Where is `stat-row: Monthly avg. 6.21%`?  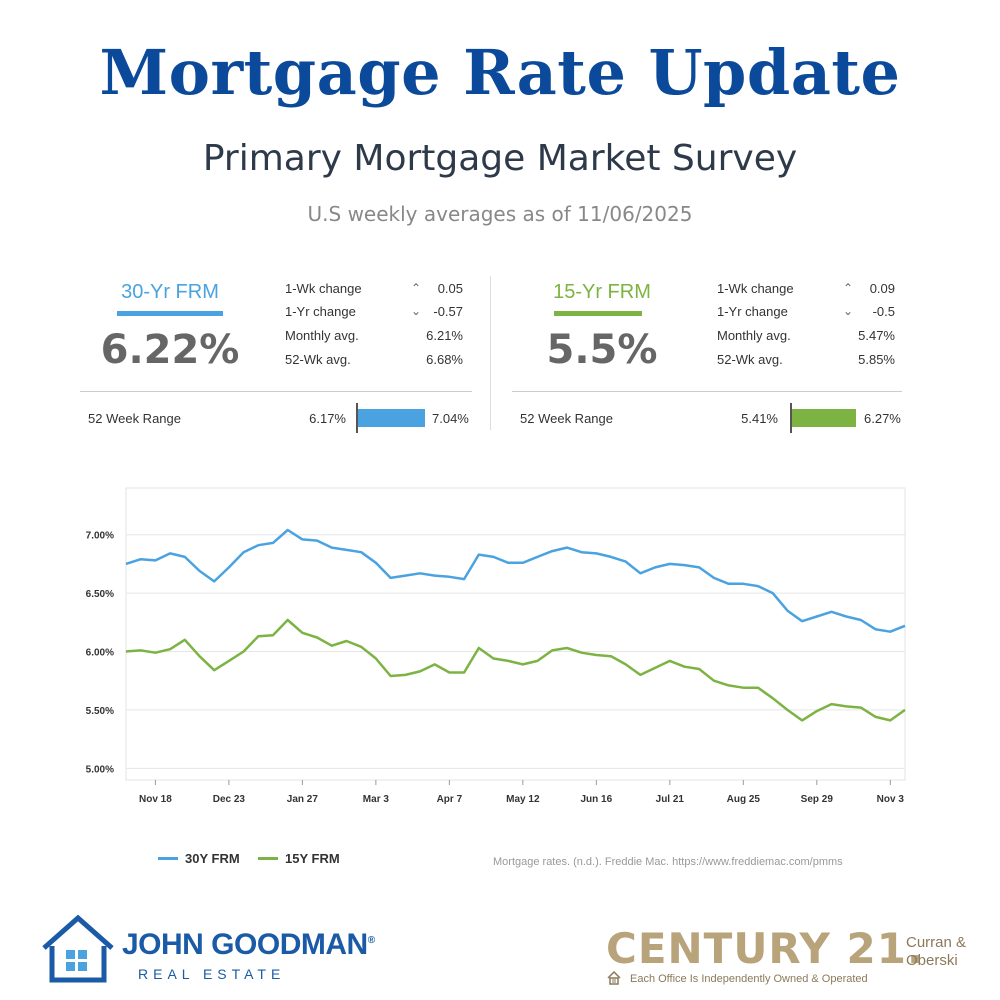 stat-row: Monthly avg. 6.21% is located at coordinates (374, 339).